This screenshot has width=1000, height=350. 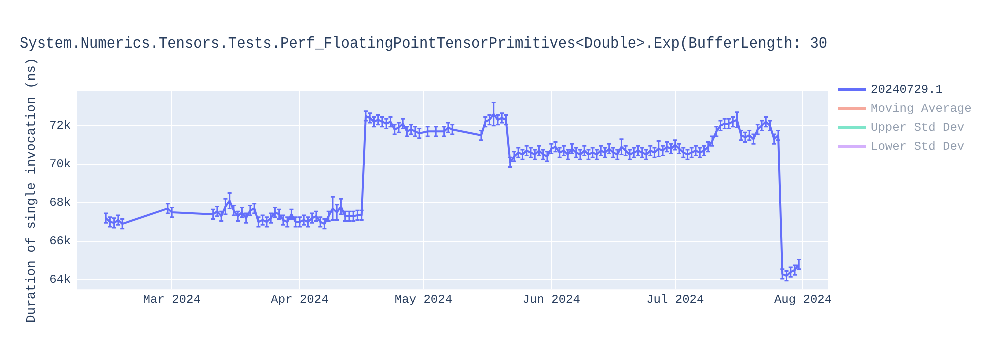 What do you see at coordinates (61, 203) in the screenshot?
I see `y-tick-label: 68k` at bounding box center [61, 203].